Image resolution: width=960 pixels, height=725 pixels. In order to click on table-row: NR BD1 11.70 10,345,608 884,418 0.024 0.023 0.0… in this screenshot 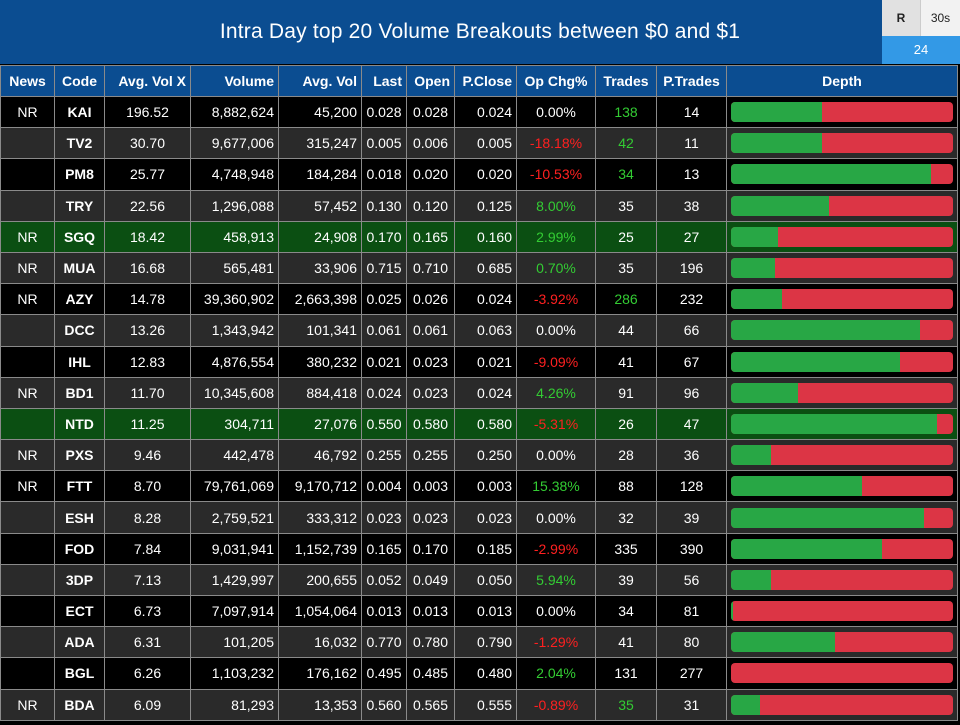, I will do `click(479, 392)`.